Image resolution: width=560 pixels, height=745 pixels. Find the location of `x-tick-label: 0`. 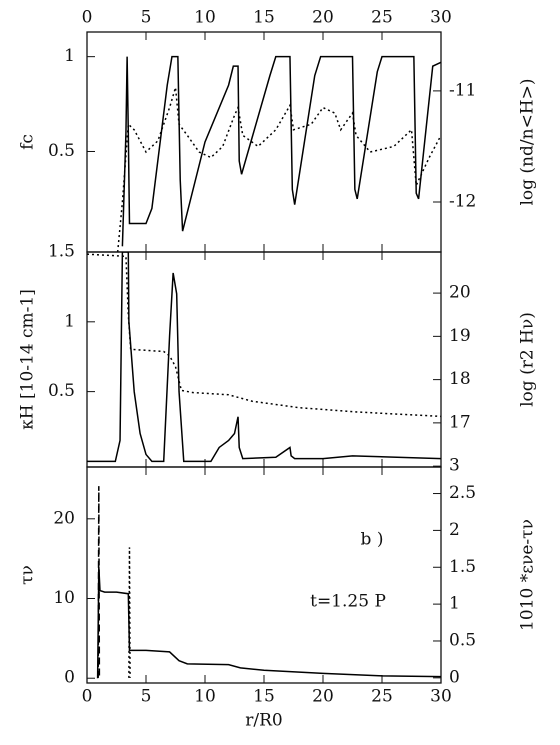

x-tick-label: 0 is located at coordinates (87, 697).